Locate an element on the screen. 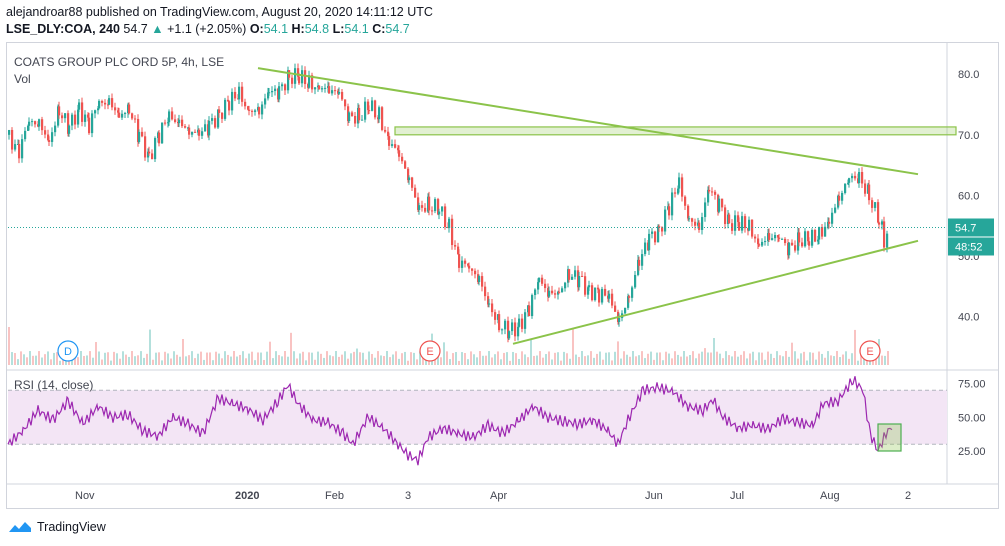  event-marker-label: E is located at coordinates (429, 352).